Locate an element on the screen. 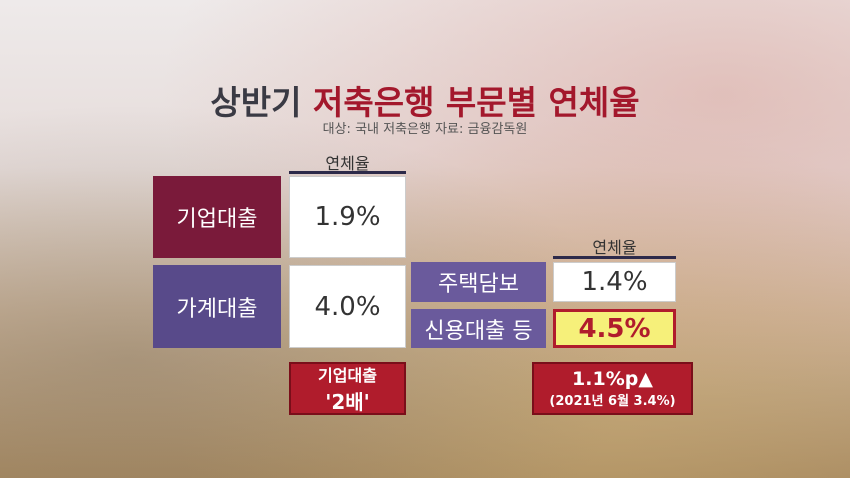  row-value-highlight: 4.5% is located at coordinates (614, 328).